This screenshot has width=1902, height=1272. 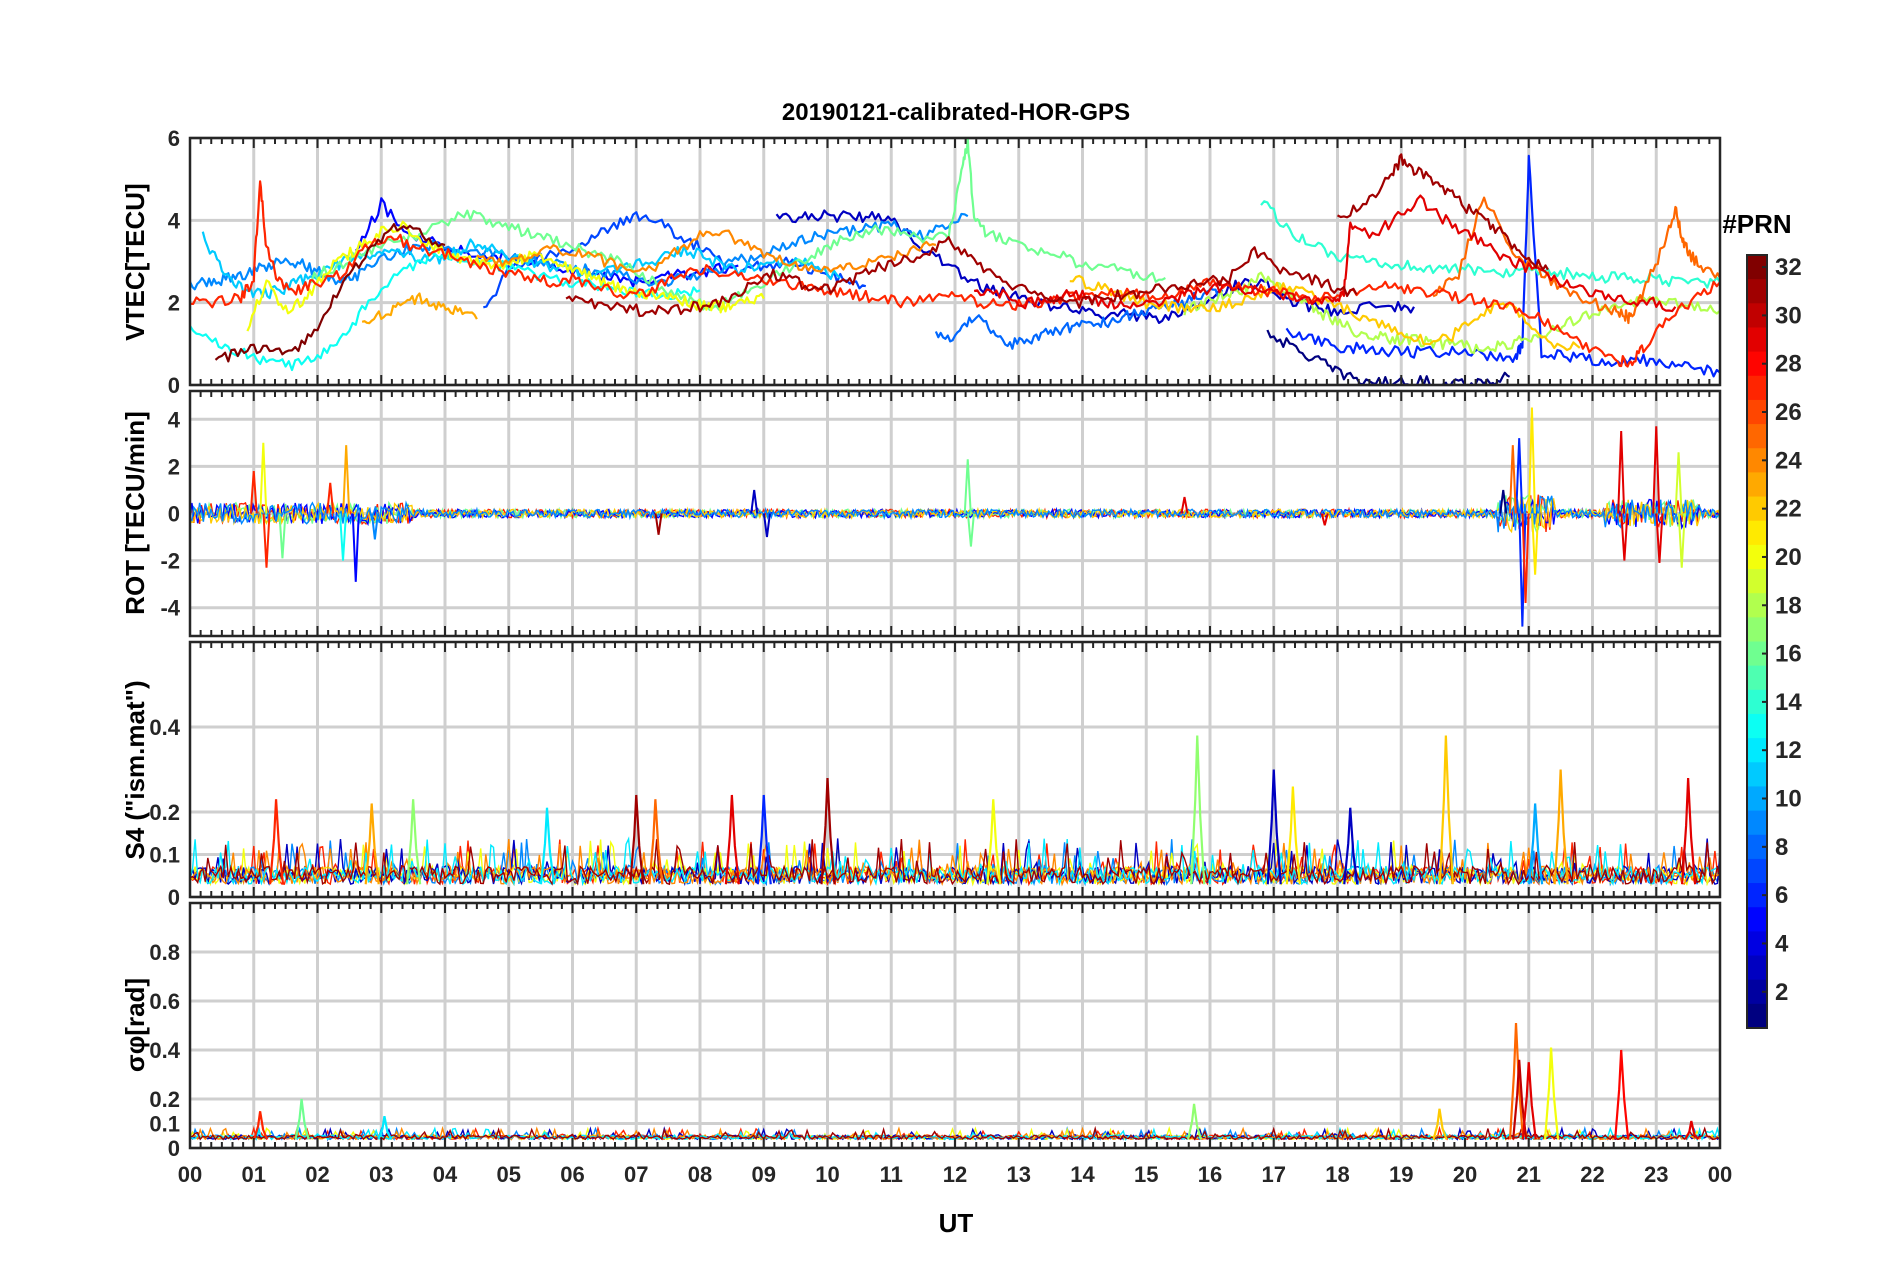 What do you see at coordinates (1788, 799) in the screenshot?
I see `colorbar-tick-label: 10` at bounding box center [1788, 799].